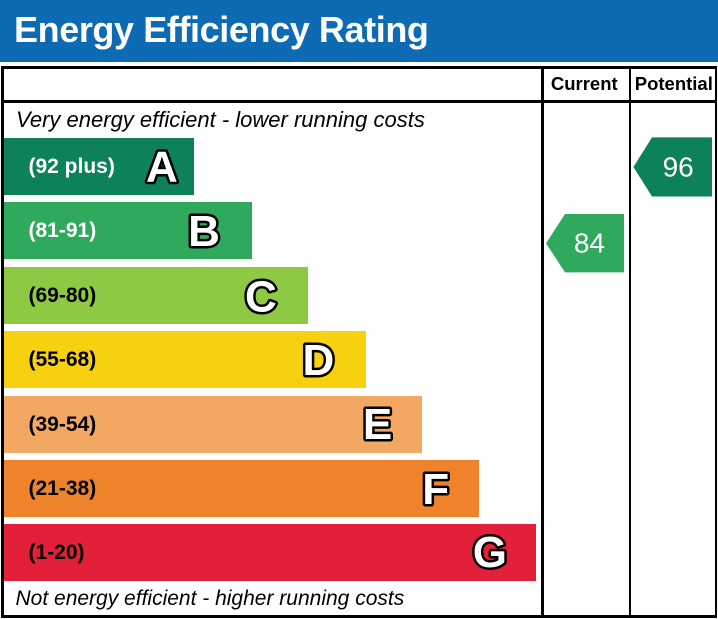 This screenshot has height=619, width=718. What do you see at coordinates (319, 360) in the screenshot?
I see `svg-text: D` at bounding box center [319, 360].